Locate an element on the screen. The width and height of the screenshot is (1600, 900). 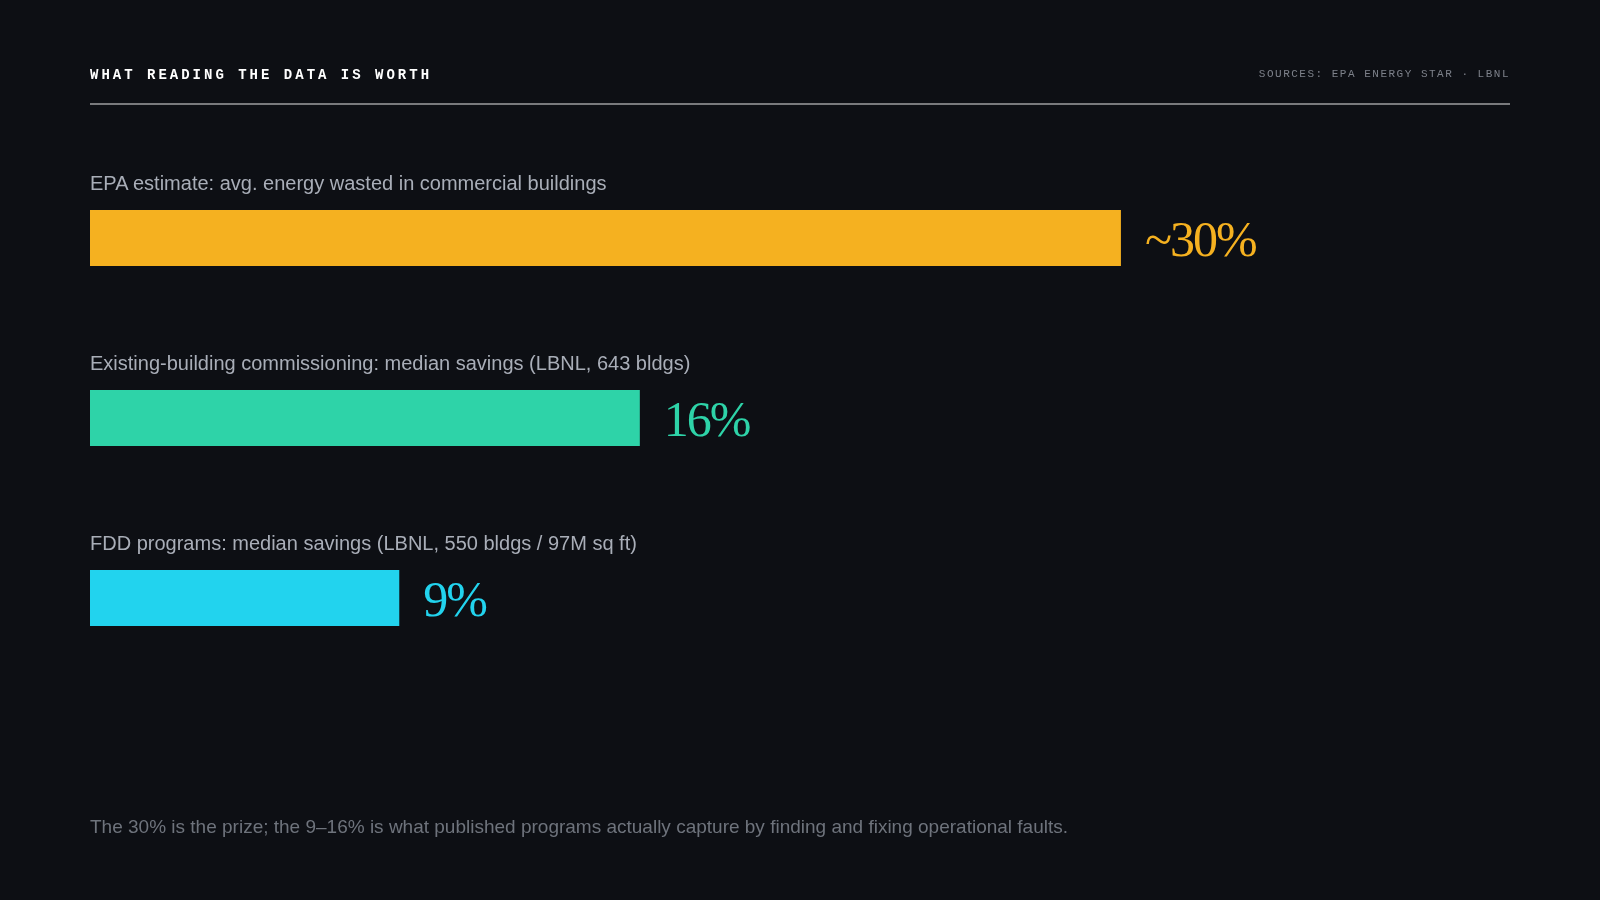
data-label: 9% is located at coordinates (455, 599).